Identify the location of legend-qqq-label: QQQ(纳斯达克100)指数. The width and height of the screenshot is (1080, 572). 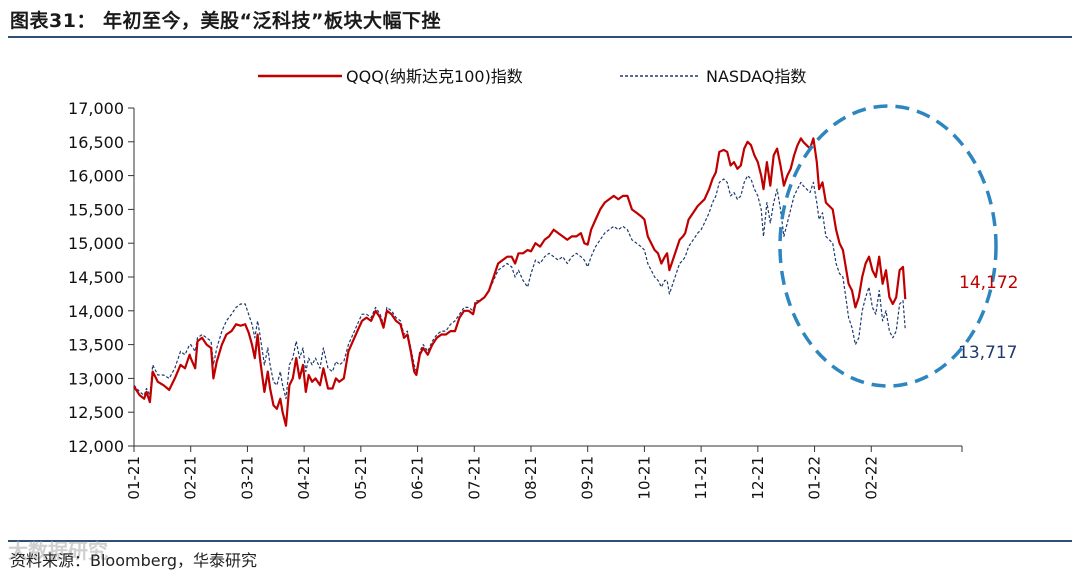
(434, 76).